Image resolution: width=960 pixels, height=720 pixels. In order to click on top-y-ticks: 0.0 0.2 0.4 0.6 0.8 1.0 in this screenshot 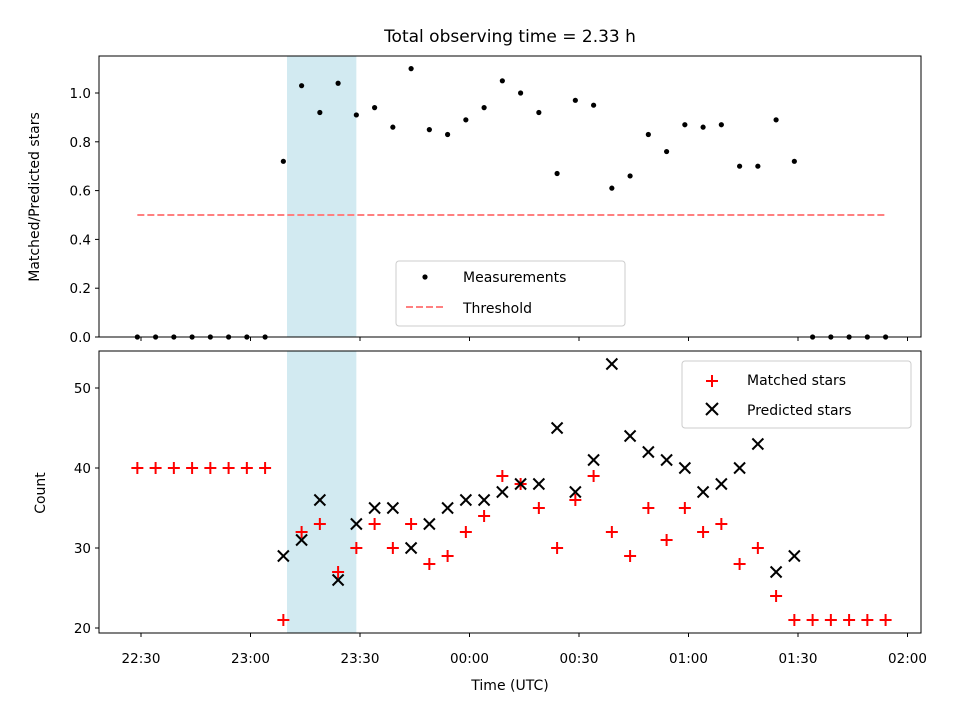, I will do `click(84, 216)`.